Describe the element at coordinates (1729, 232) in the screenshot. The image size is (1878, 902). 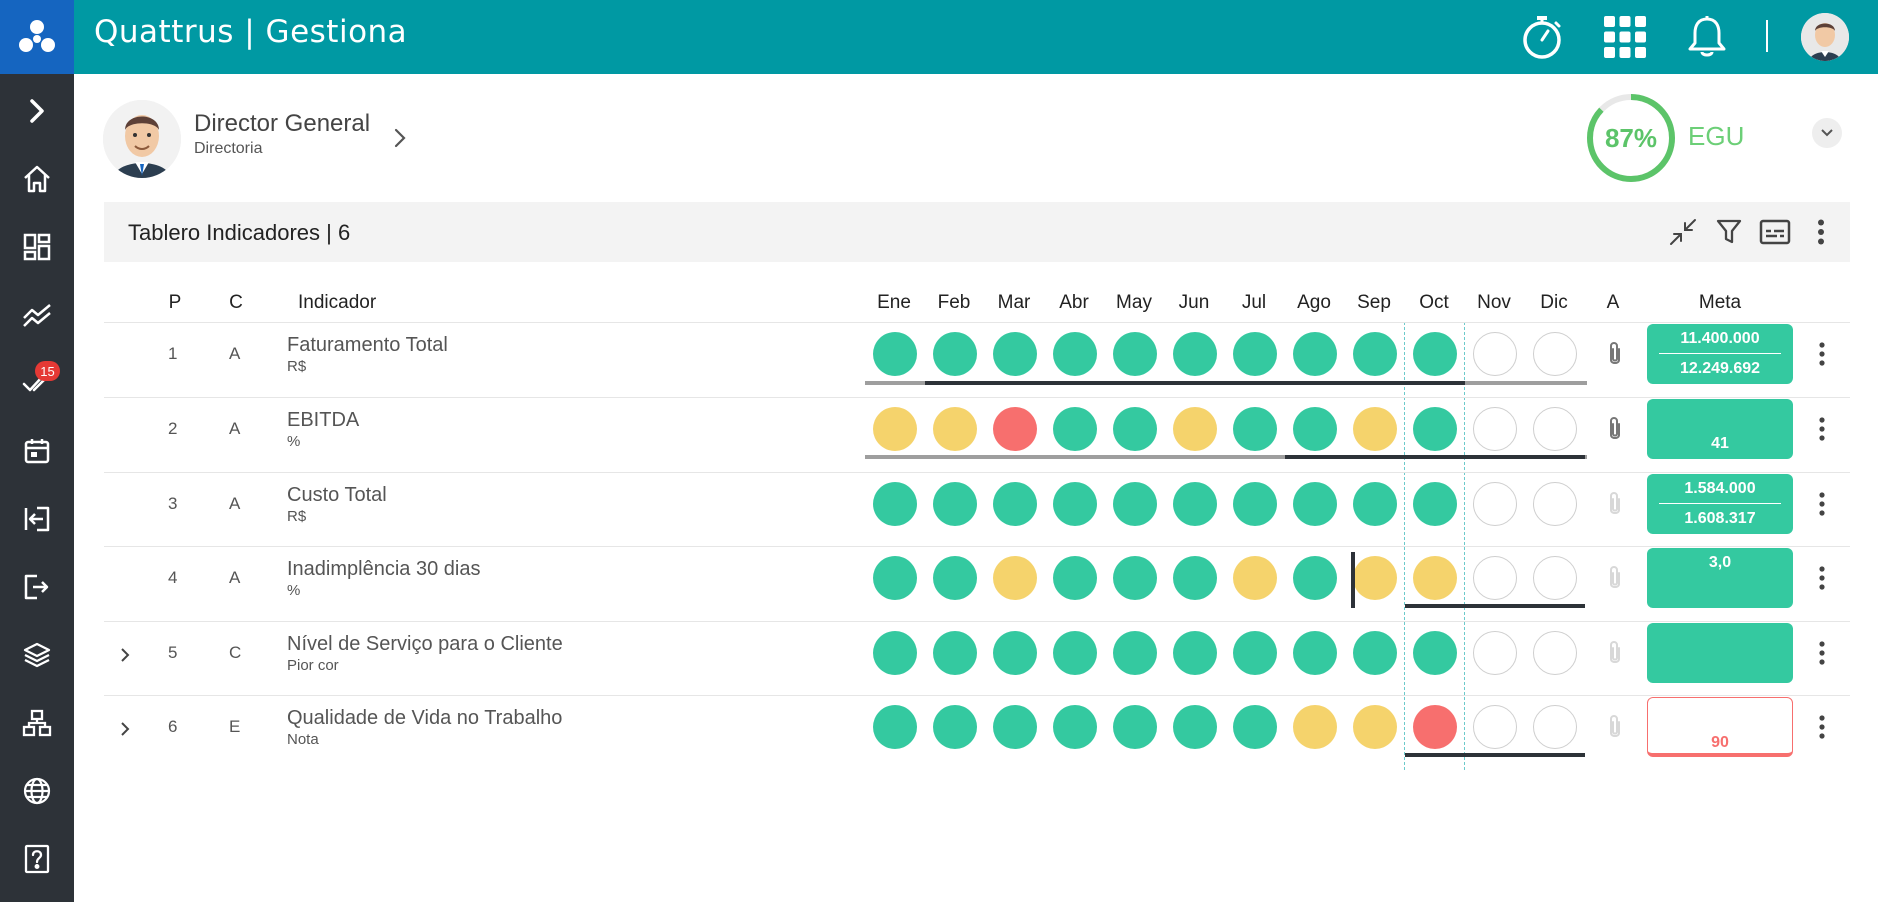
I see `filter-icon` at that location.